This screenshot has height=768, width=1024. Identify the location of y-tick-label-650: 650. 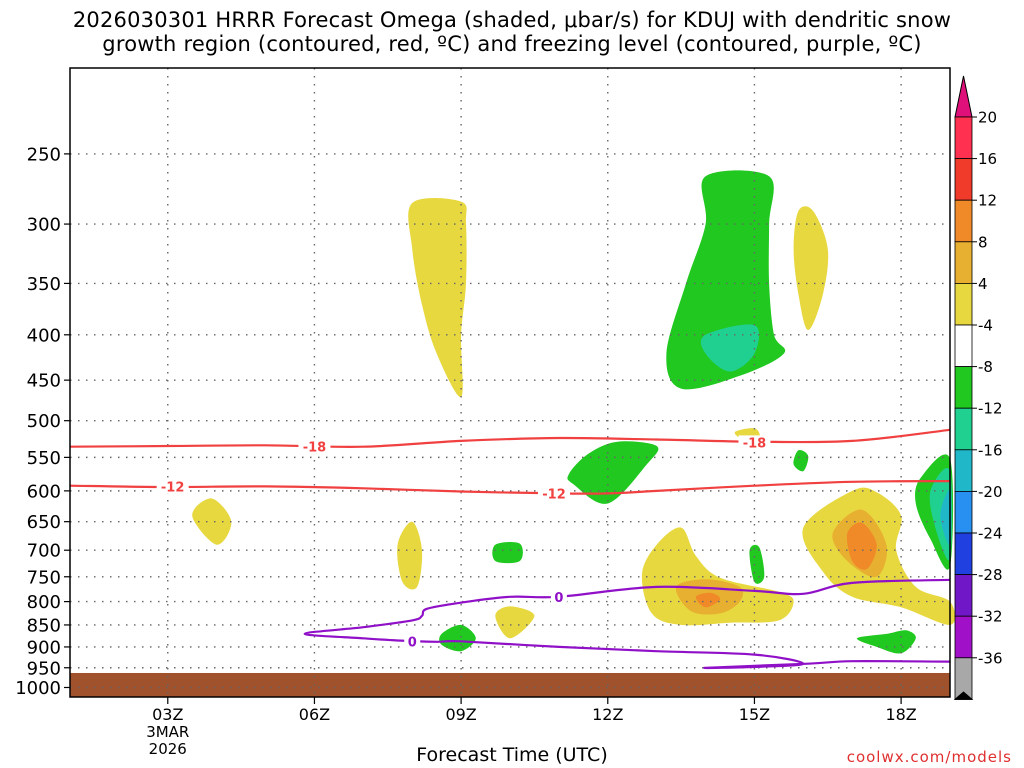
(44, 522).